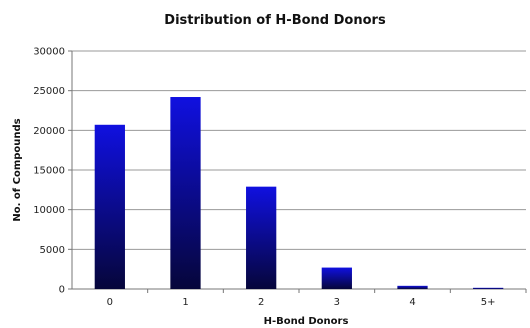  I want to click on y-tick-label: 0, so click(62, 290).